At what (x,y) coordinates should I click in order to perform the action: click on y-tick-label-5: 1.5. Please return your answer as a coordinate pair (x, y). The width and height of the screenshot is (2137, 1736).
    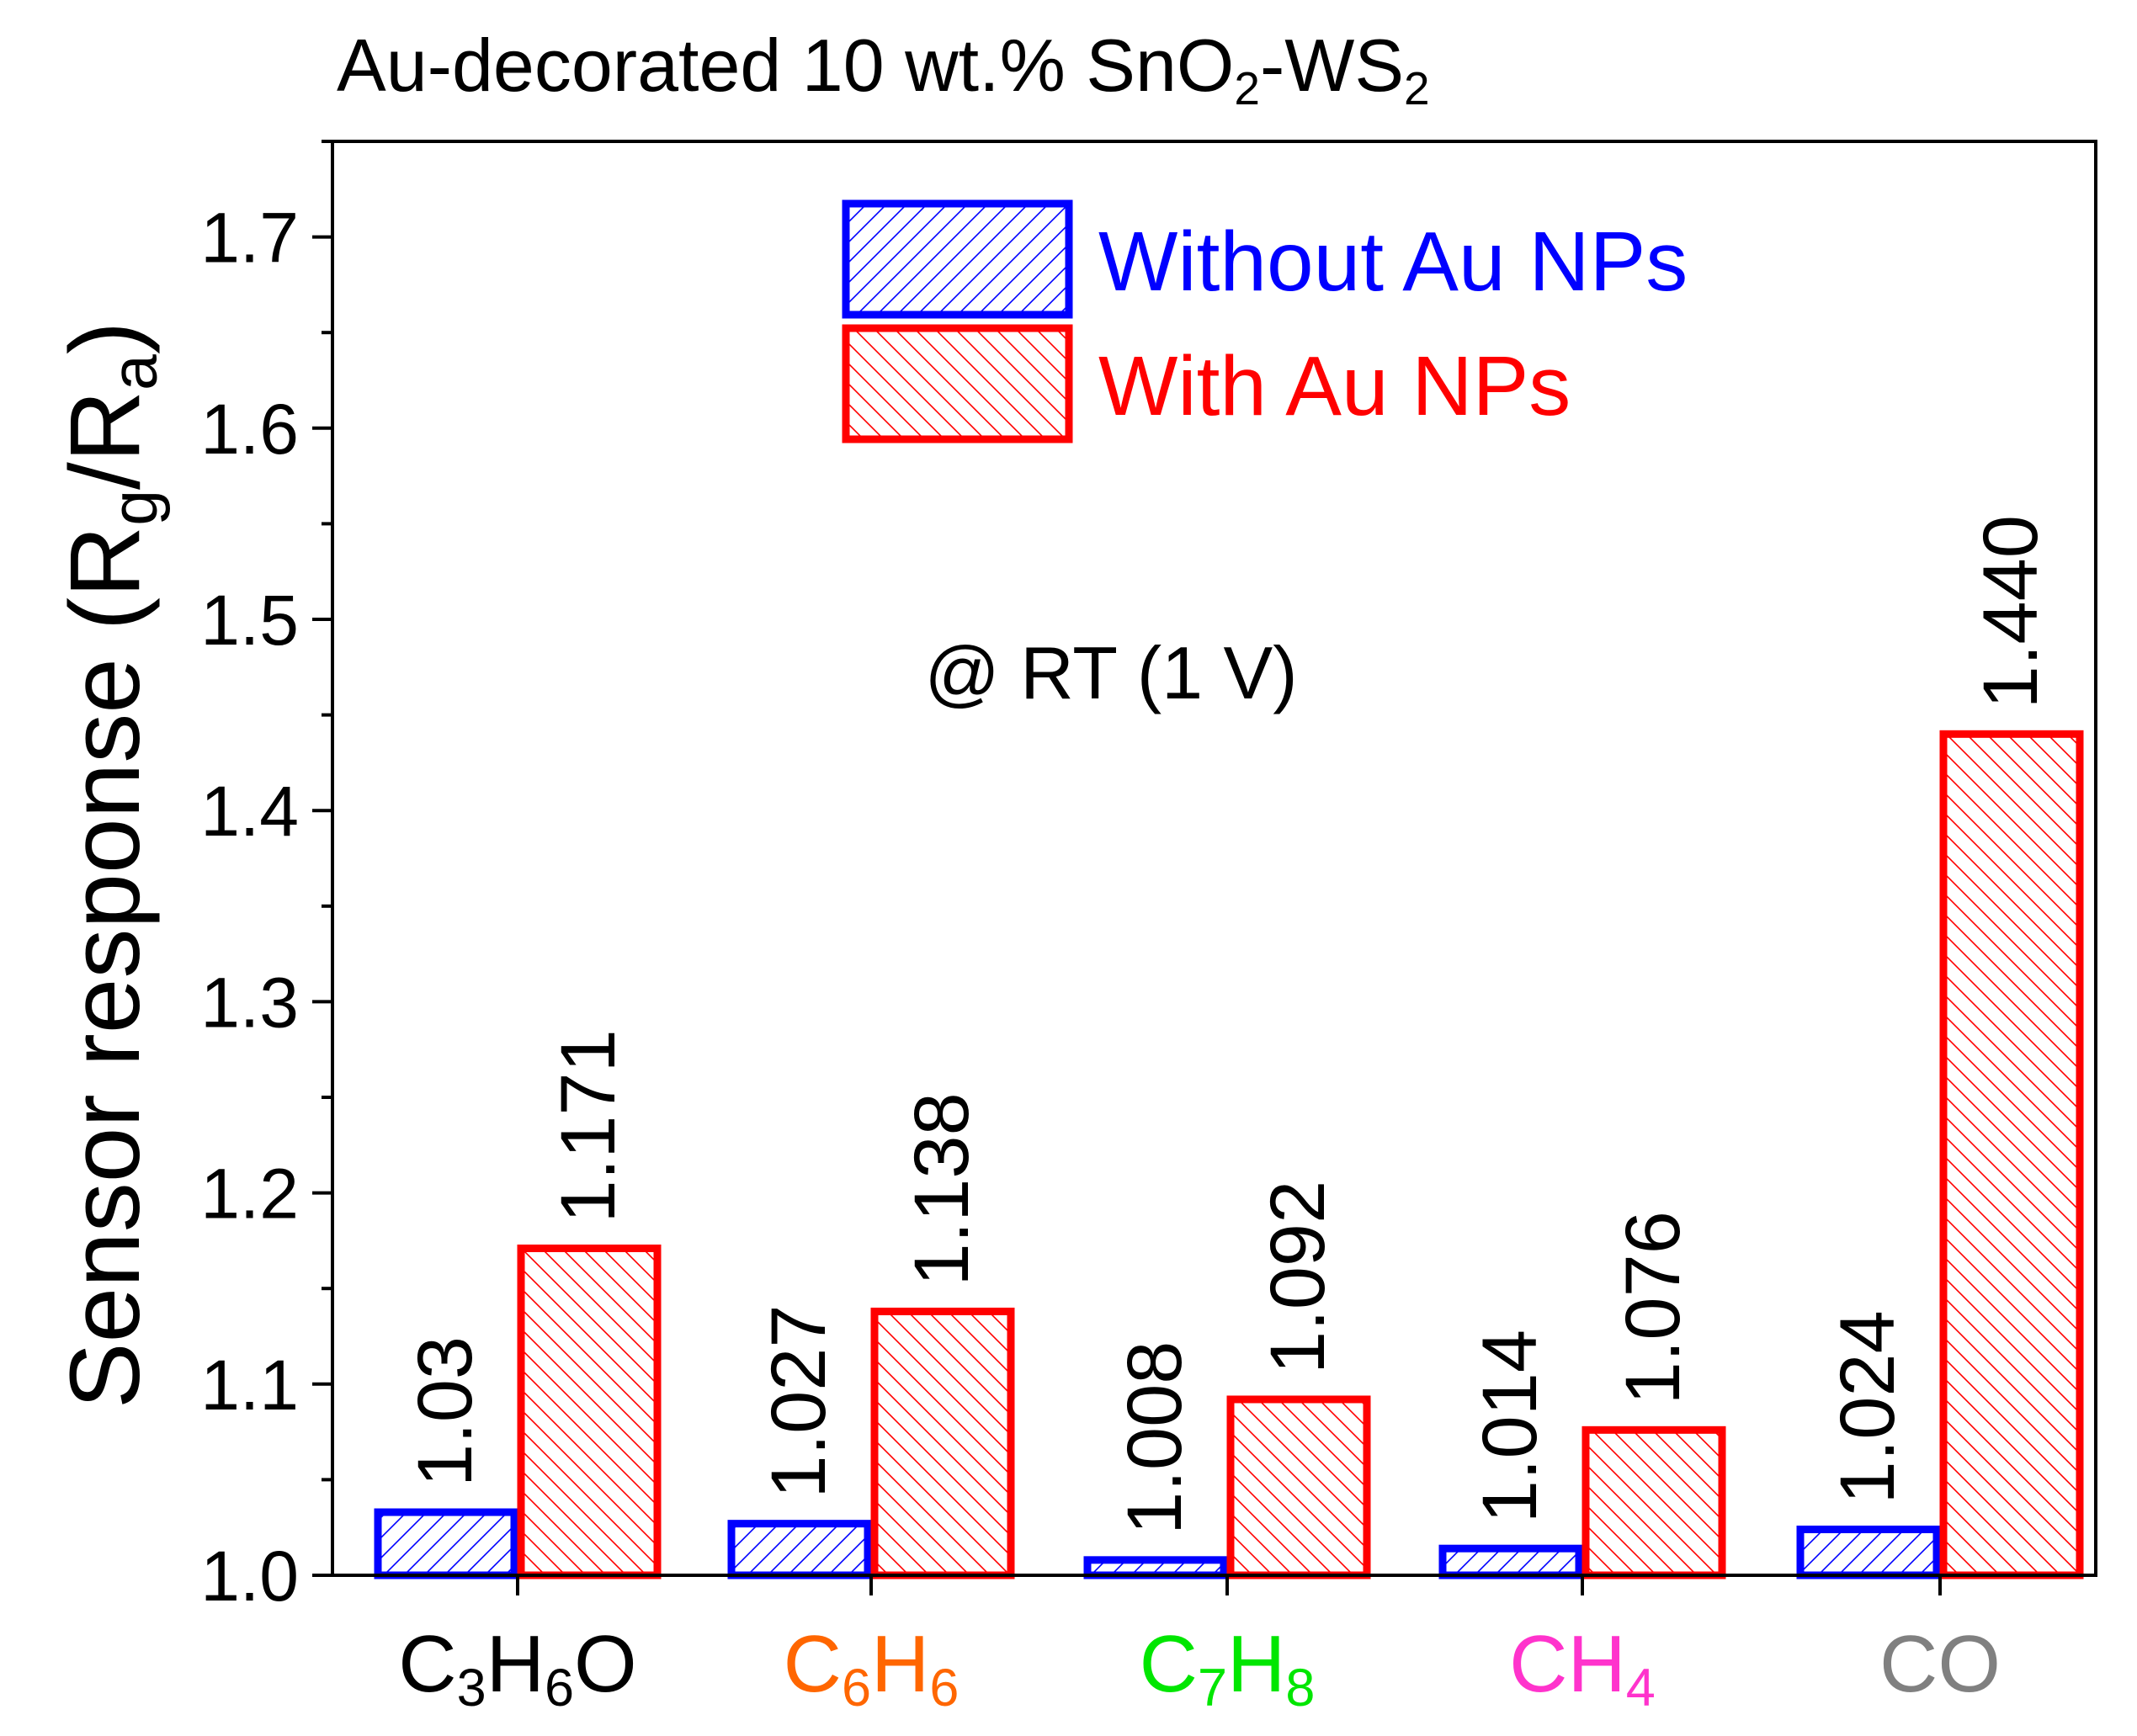
    Looking at the image, I should click on (250, 620).